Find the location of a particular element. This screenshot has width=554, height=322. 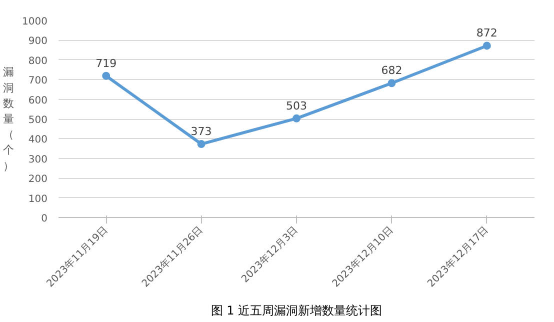

data-label: 503 is located at coordinates (296, 105).